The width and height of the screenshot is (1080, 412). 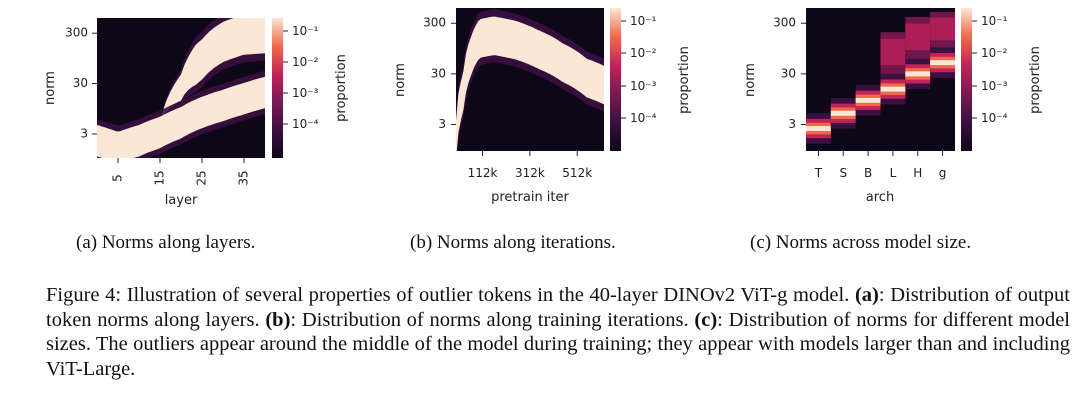 I want to click on cbar-b-label: proportion, so click(x=684, y=80).